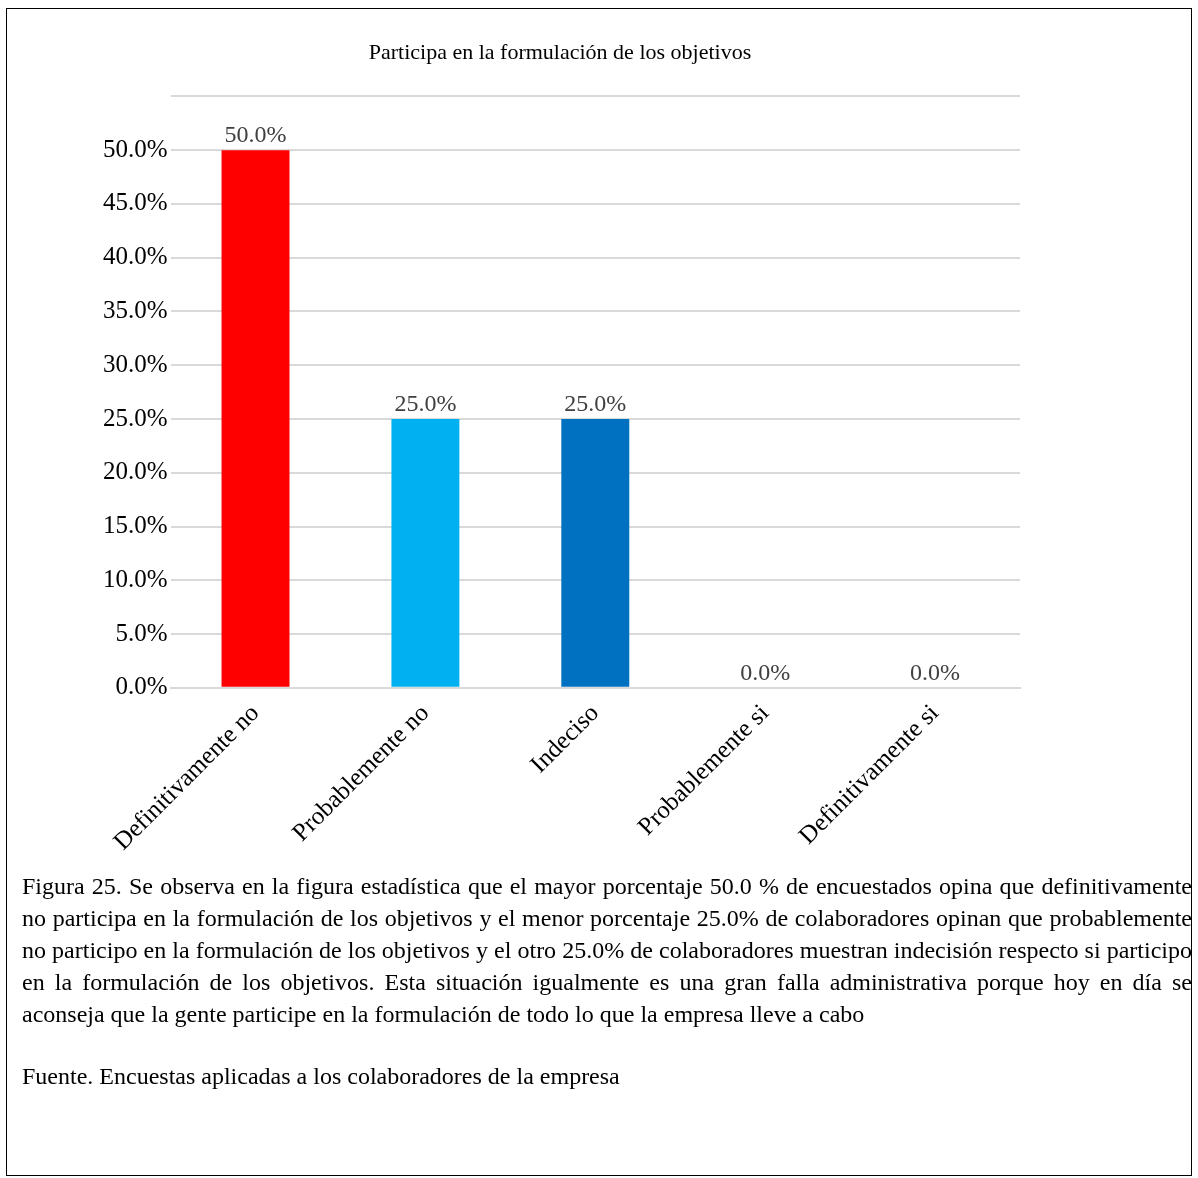 The height and width of the screenshot is (1178, 1198). Describe the element at coordinates (135, 256) in the screenshot. I see `y-tick-label: 40.0%` at that location.